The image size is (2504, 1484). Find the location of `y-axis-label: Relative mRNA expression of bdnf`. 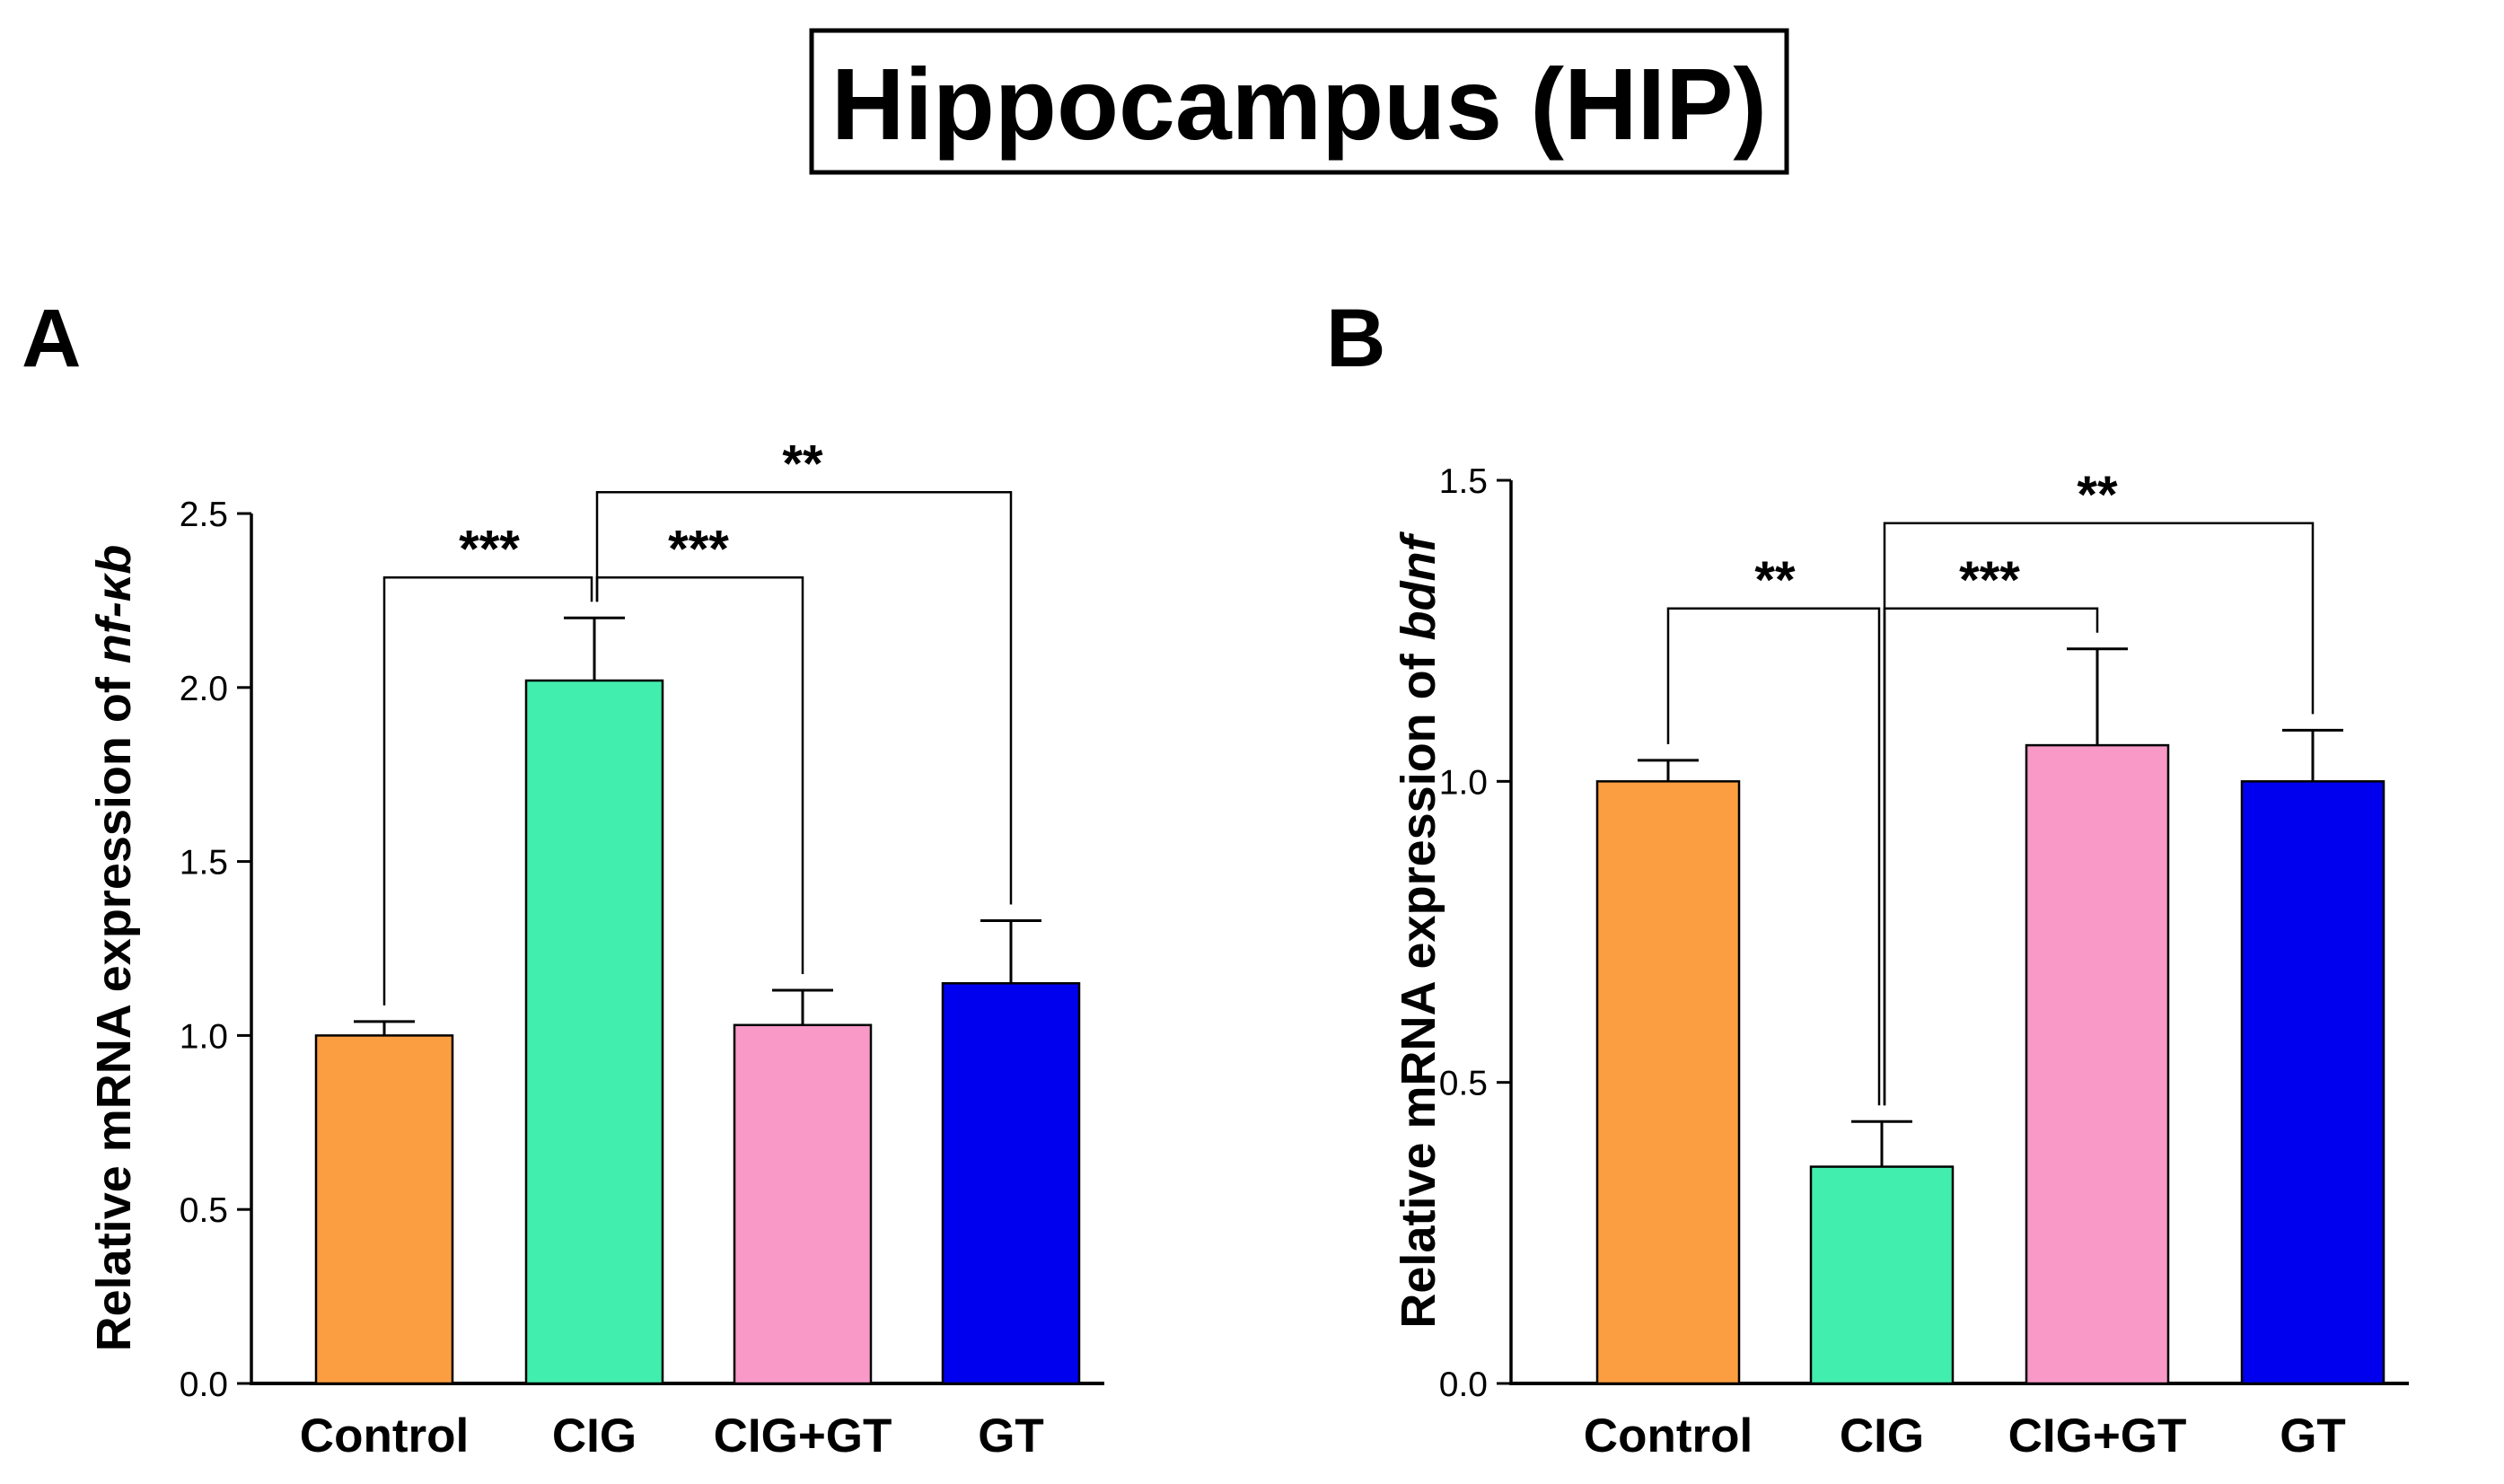

y-axis-label: Relative mRNA expression of bdnf is located at coordinates (1418, 929).